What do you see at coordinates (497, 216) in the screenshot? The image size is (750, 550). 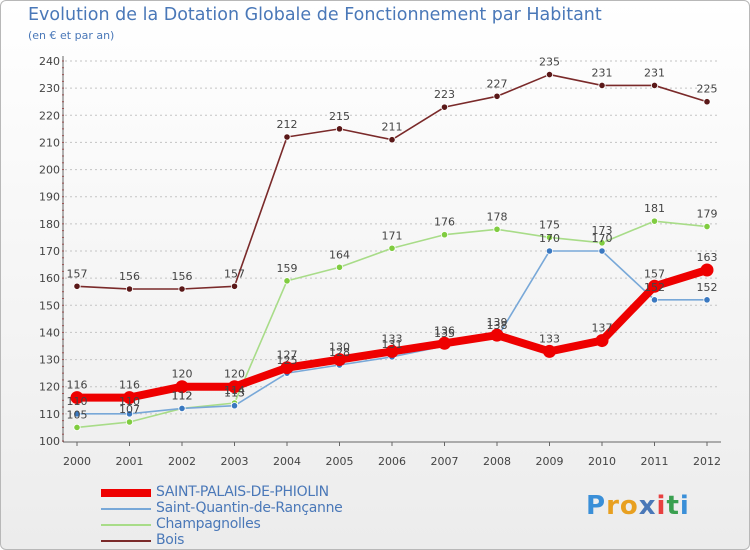 I see `data-label-champagnolles-2008: 178` at bounding box center [497, 216].